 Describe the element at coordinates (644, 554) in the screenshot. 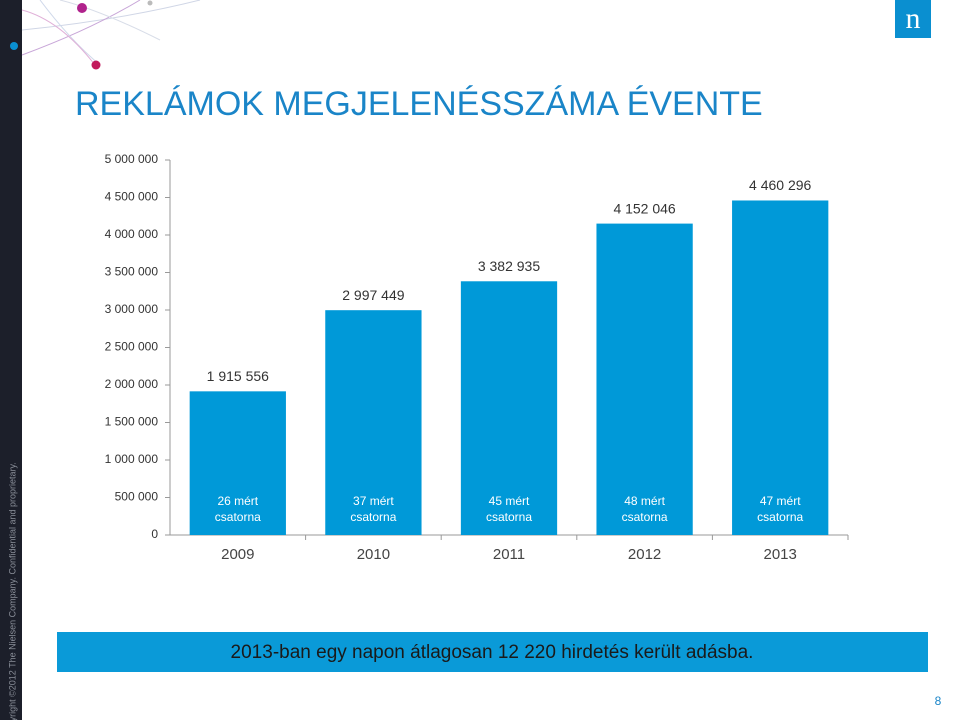

I see `x-tick-label: 2012` at that location.